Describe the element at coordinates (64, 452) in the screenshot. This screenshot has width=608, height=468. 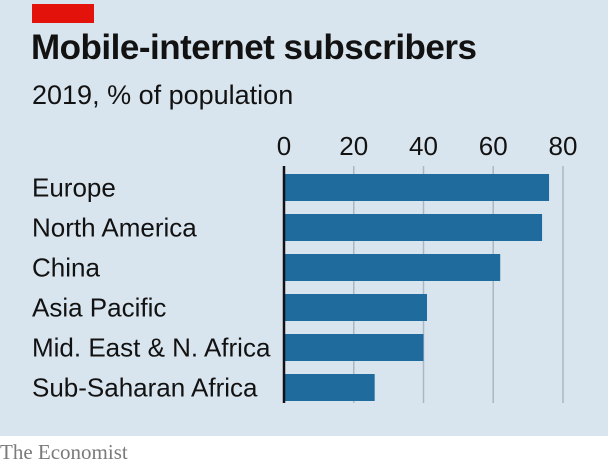
I see `source-credit: The Economist` at that location.